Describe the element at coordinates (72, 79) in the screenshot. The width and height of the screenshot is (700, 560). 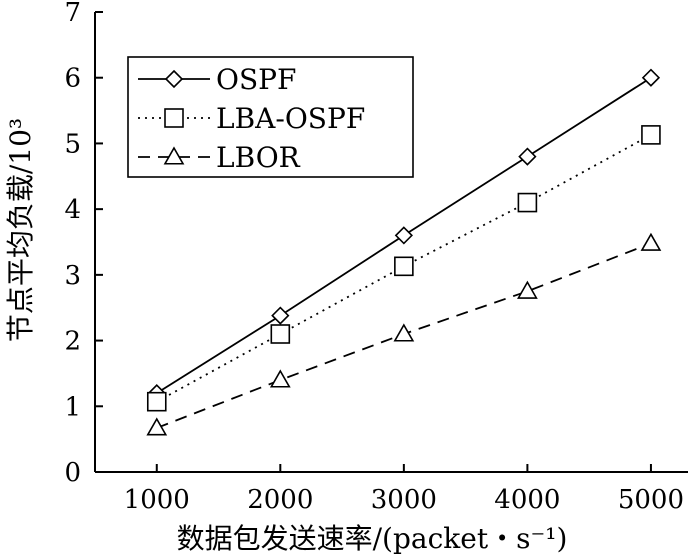
I see `y-tick-label: 6` at that location.